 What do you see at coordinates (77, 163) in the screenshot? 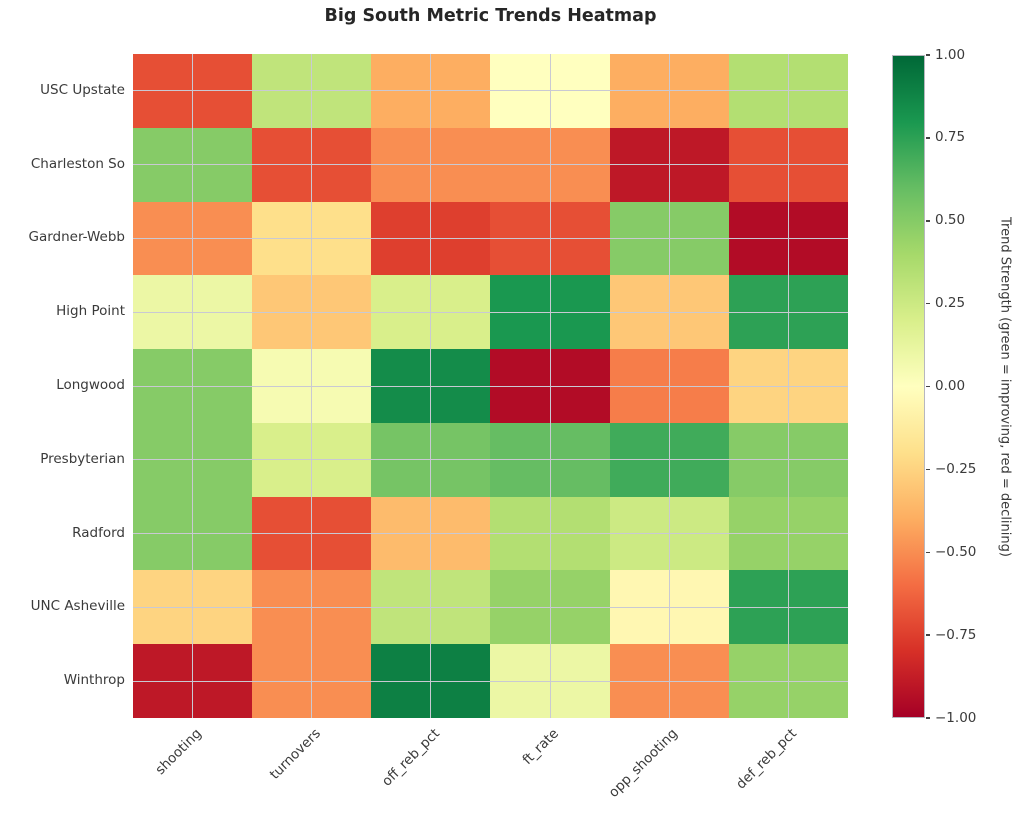
I see `y-tick-label: Charleston So` at bounding box center [77, 163].